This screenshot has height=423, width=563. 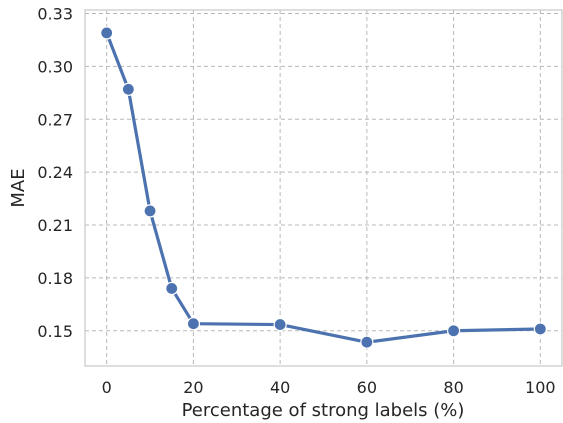 I want to click on y-tick-label: 0.21, so click(x=55, y=225).